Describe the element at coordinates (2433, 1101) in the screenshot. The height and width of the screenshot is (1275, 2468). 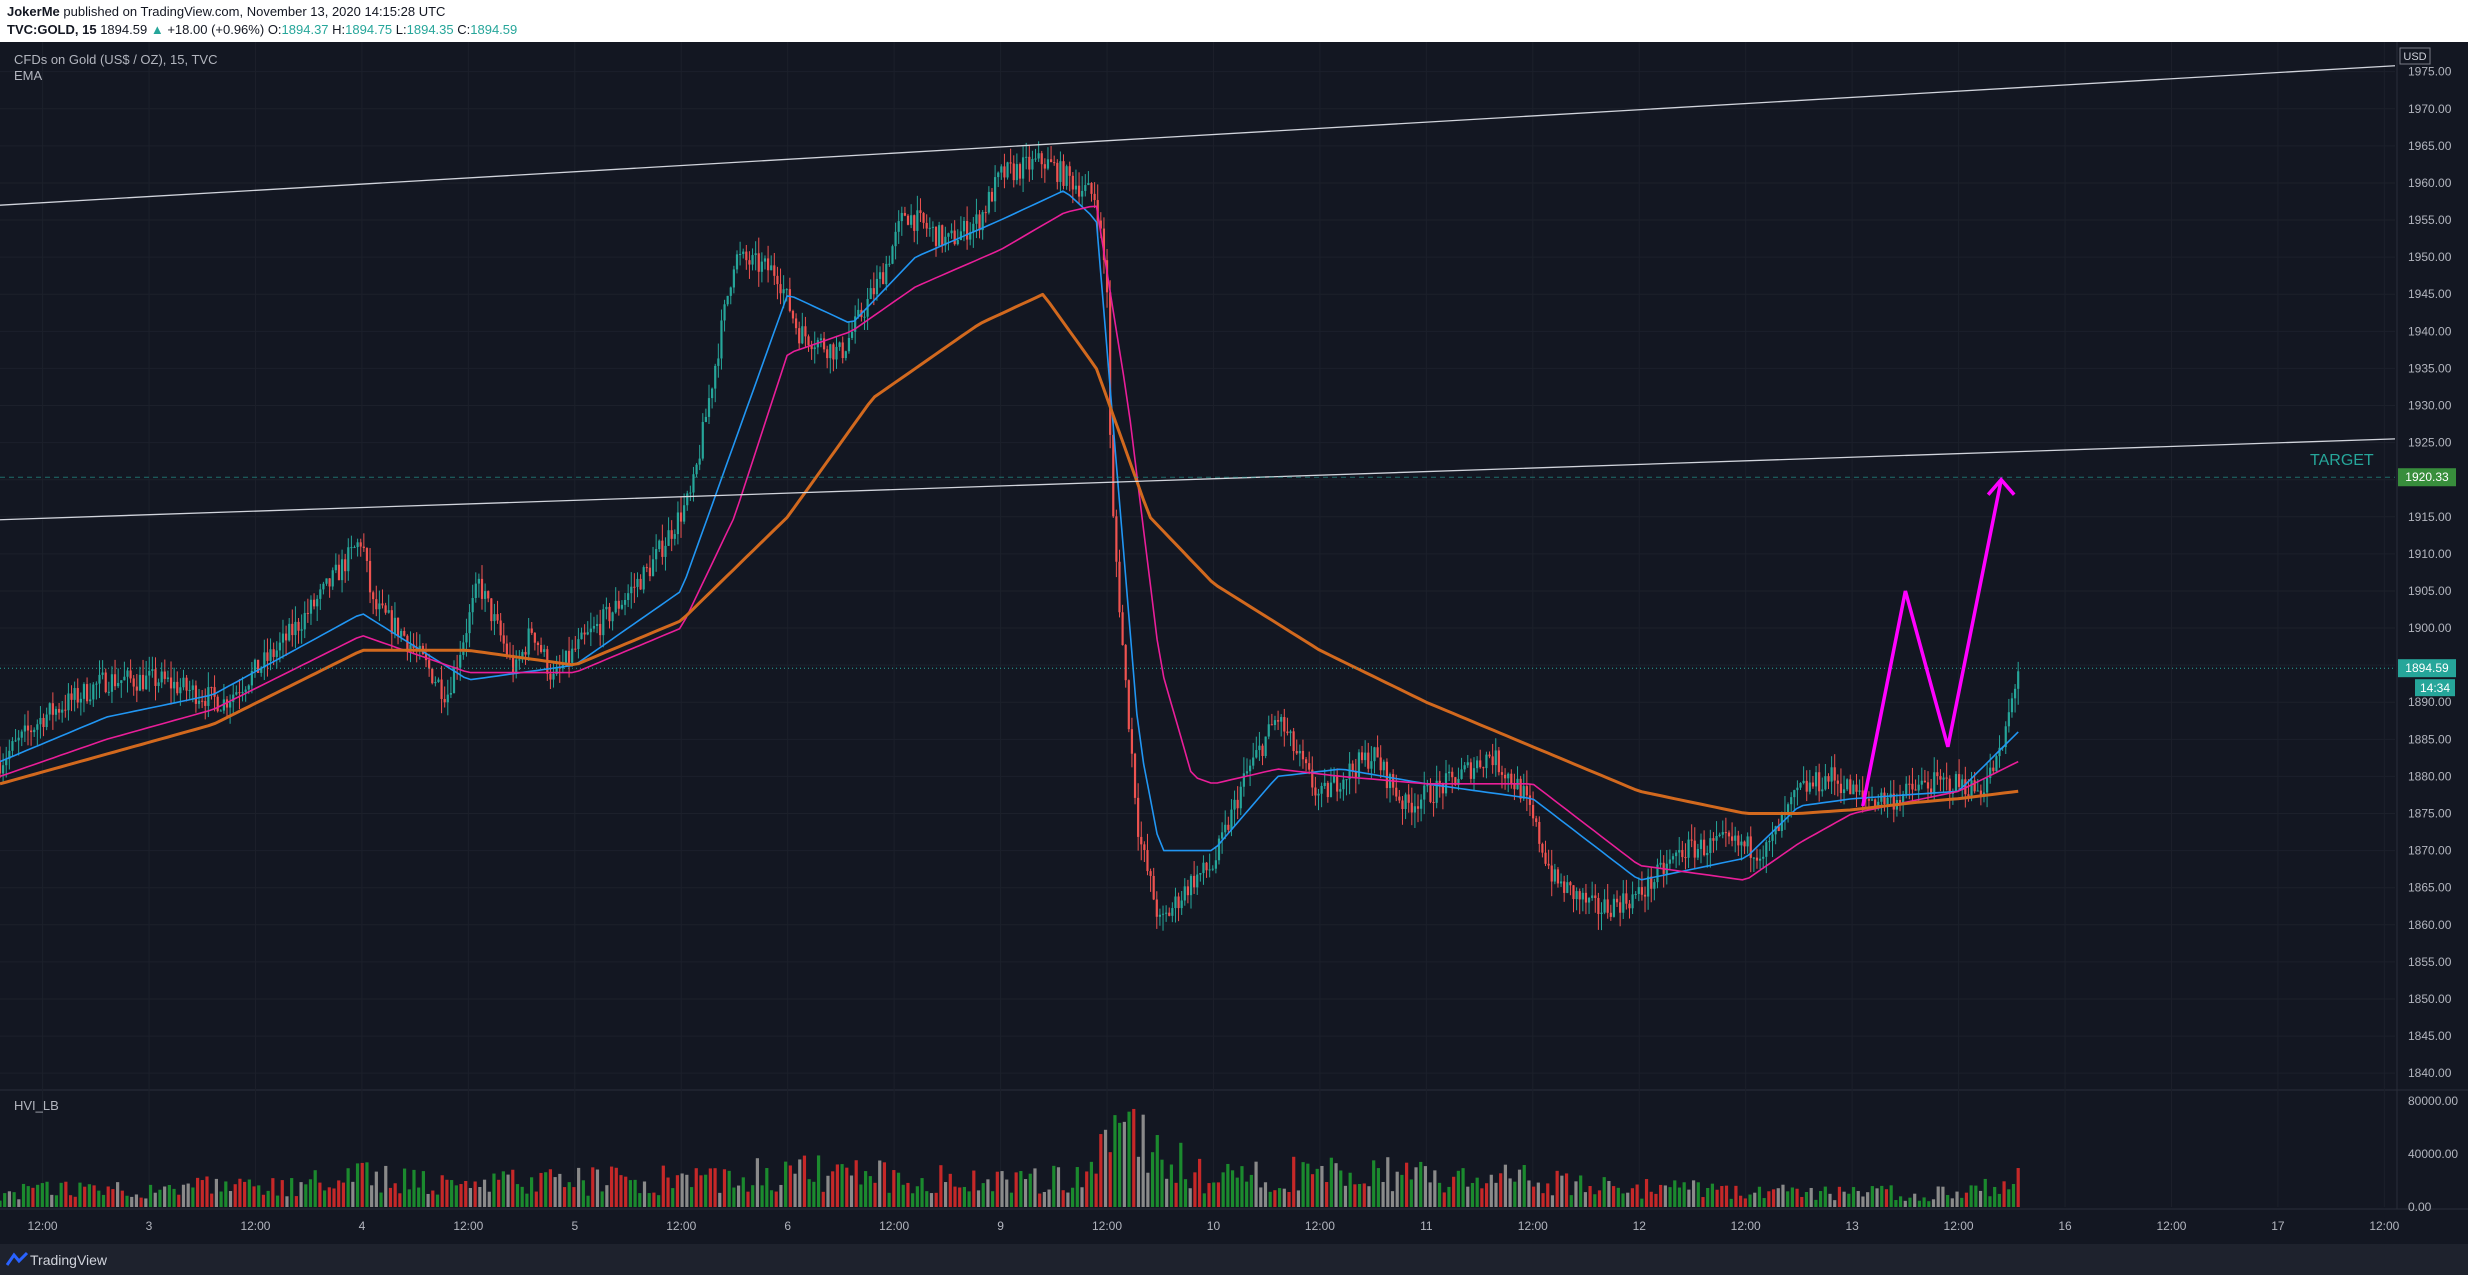
I see `volume-tick-label: 80000.00` at that location.